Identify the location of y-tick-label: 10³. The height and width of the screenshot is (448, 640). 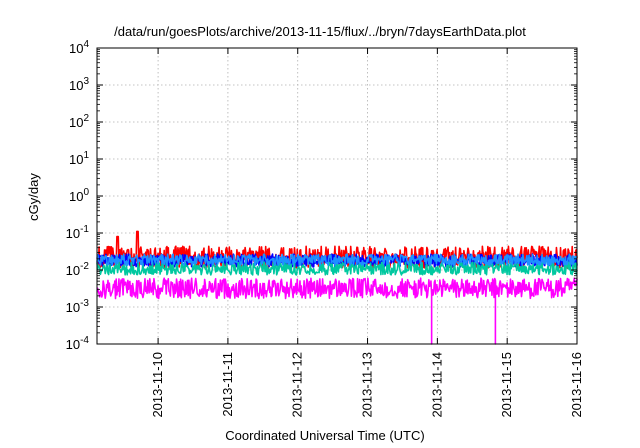
(79, 84).